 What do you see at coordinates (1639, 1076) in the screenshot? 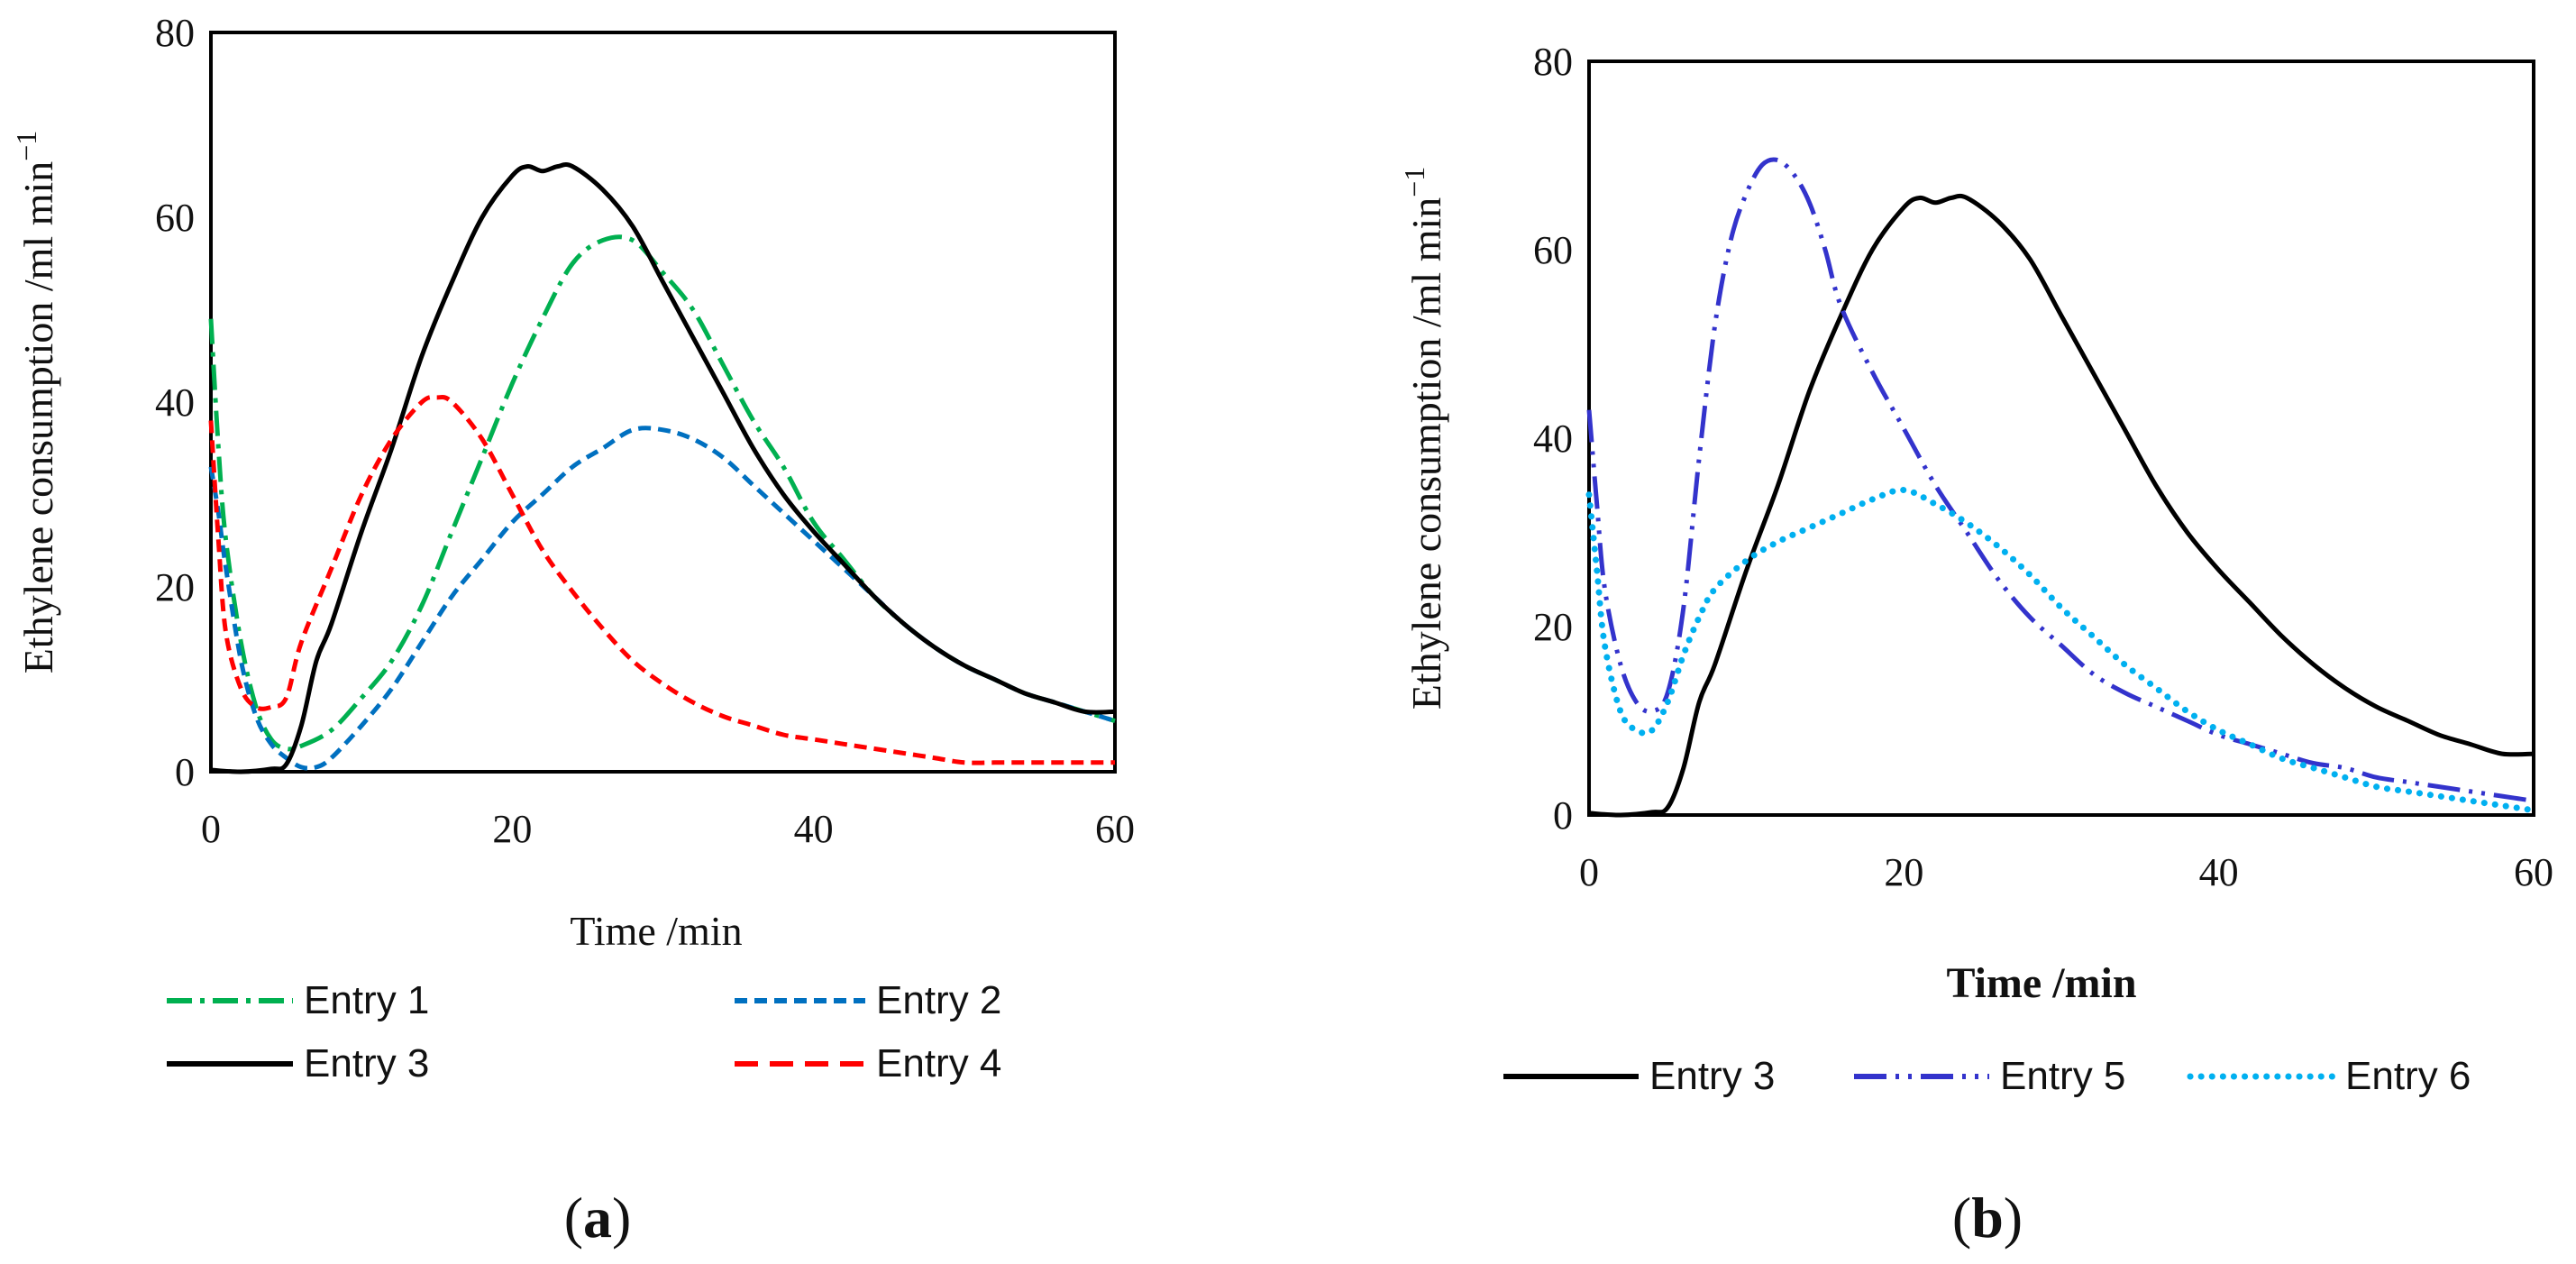
I see `legend-item-entry-3-b: Entry 3` at bounding box center [1639, 1076].